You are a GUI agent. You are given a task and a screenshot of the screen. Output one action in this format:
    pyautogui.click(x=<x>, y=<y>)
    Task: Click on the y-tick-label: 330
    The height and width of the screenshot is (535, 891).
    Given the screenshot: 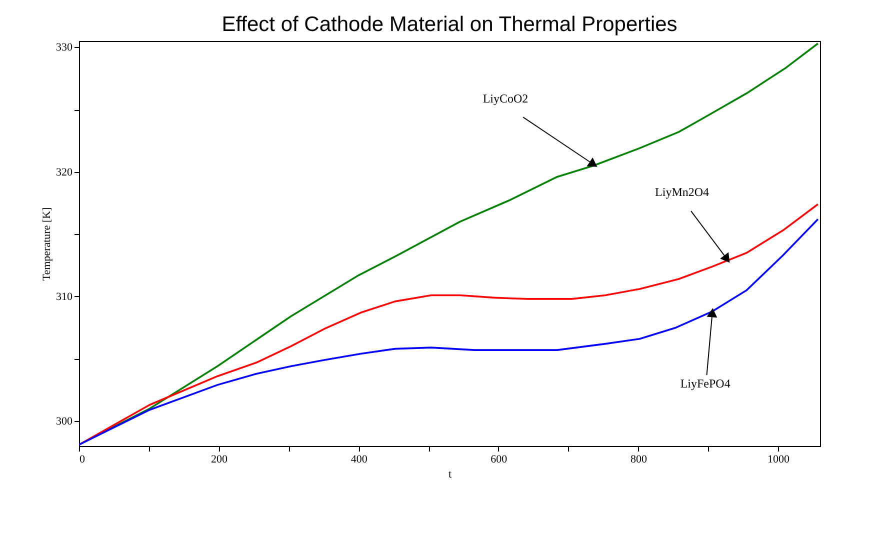 What is the action you would take?
    pyautogui.click(x=64, y=48)
    